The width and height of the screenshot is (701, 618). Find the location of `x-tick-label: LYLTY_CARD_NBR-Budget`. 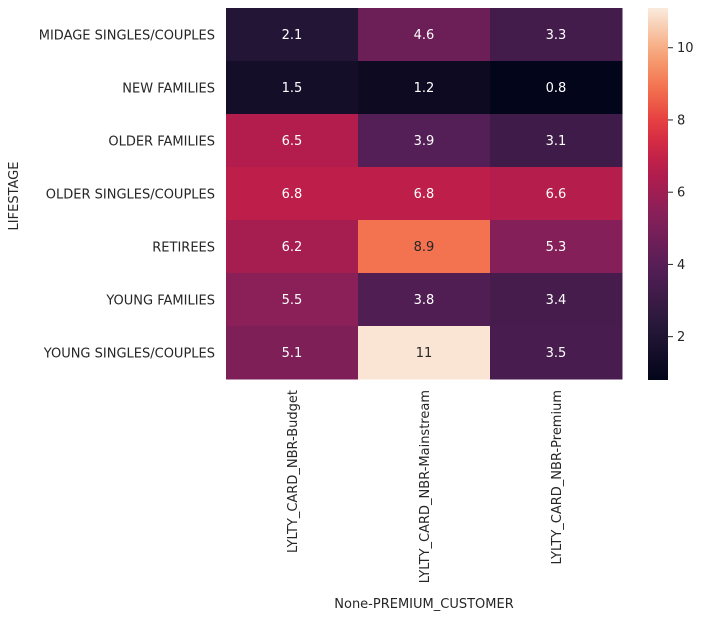

x-tick-label: LYLTY_CARD_NBR-Budget is located at coordinates (293, 471).